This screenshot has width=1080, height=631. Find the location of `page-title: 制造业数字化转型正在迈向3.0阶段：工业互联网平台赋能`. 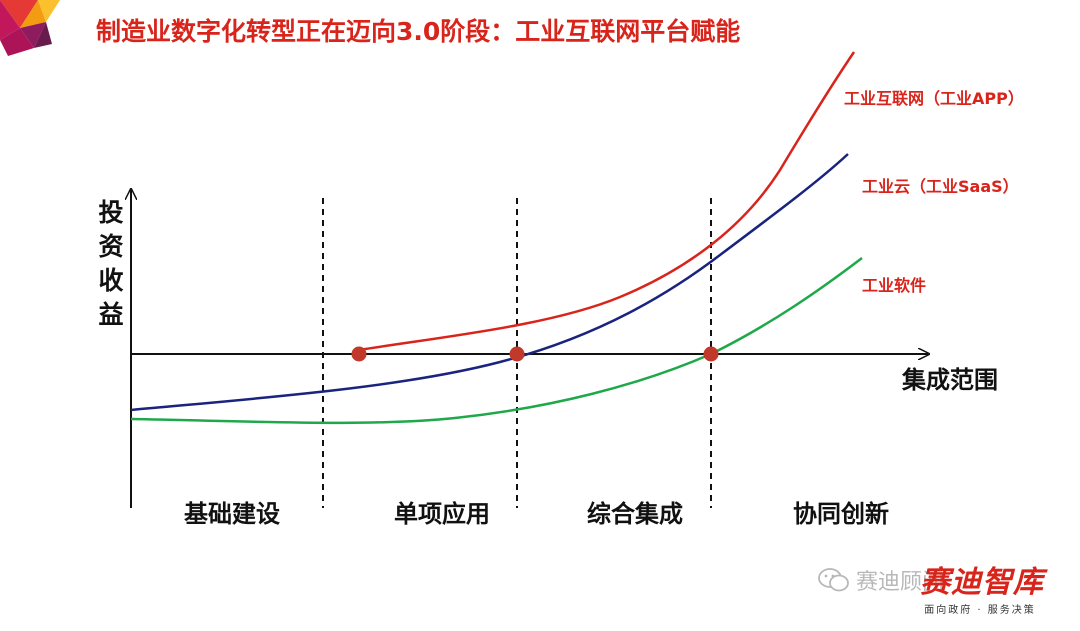

page-title: 制造业数字化转型正在迈向3.0阶段：工业互联网平台赋能 is located at coordinates (418, 31).